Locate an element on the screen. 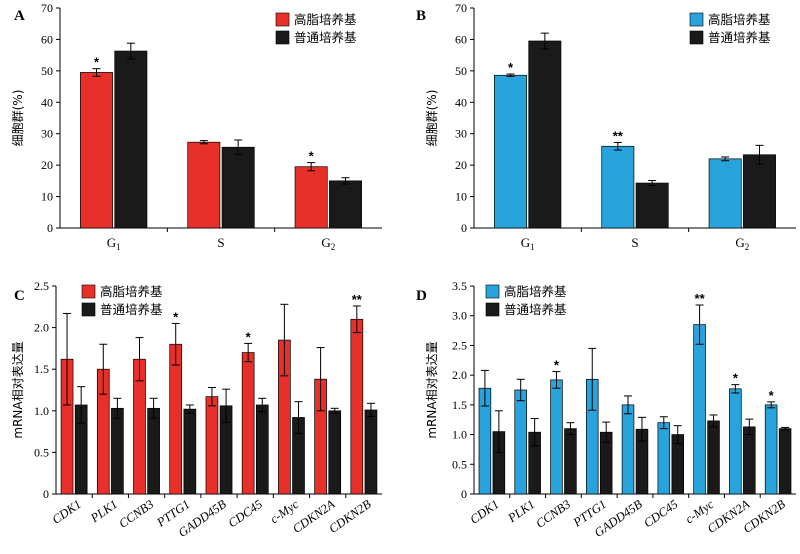 The image size is (800, 554). y-tick-label: 70 is located at coordinates (47, 8).